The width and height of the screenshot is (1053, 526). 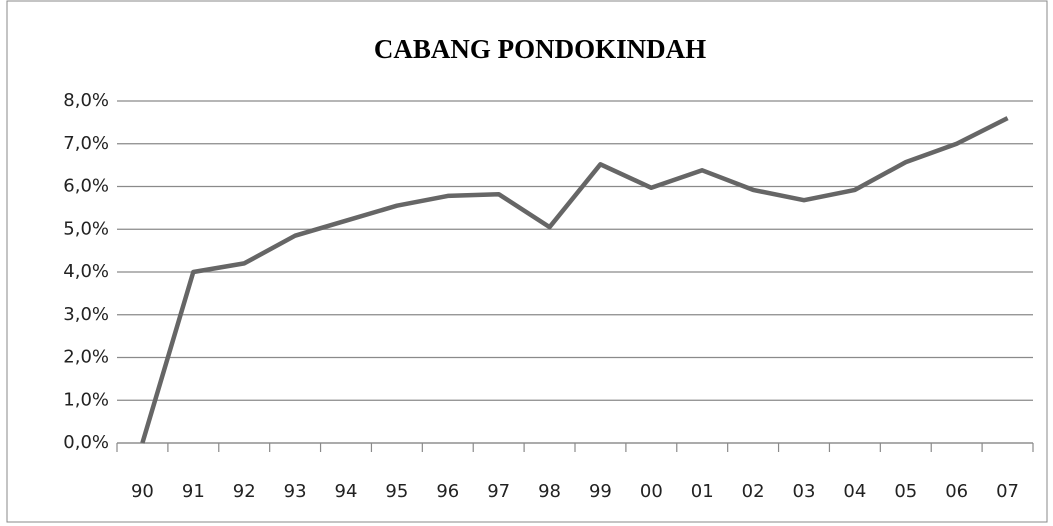 I want to click on y-tick-label: 3,0%, so click(x=86, y=314).